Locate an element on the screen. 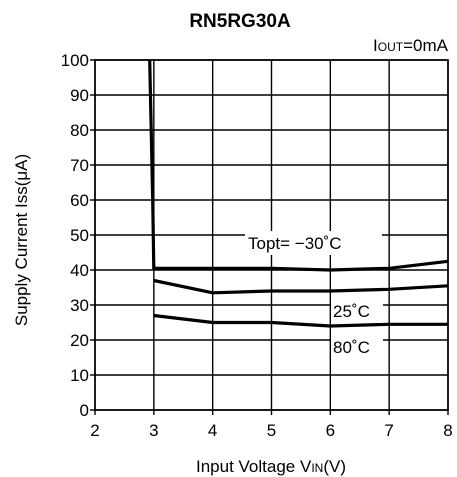 Image resolution: width=457 pixels, height=477 pixels. series-line-25c is located at coordinates (301, 286).